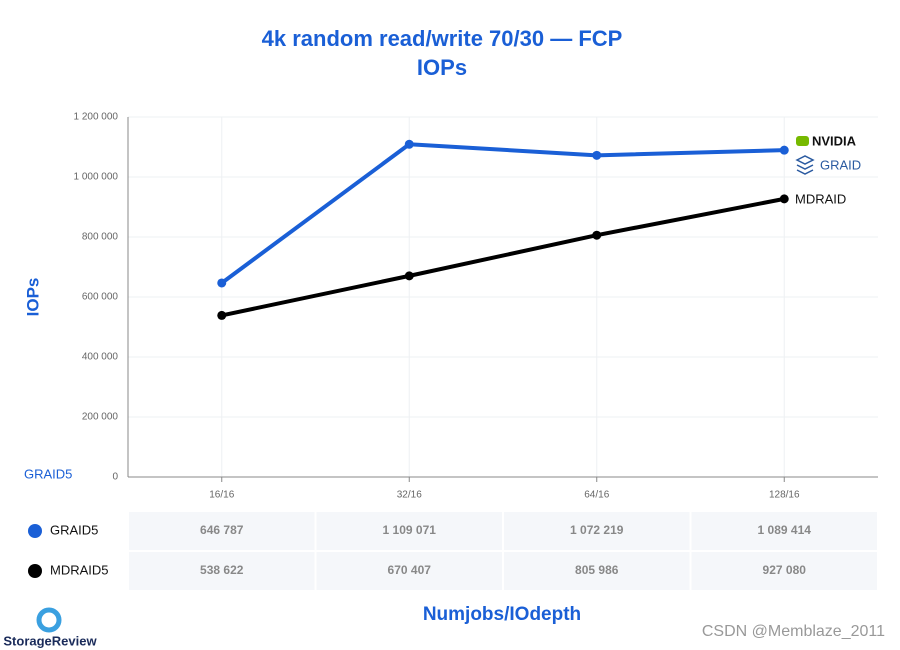 The height and width of the screenshot is (650, 900). Describe the element at coordinates (115, 477) in the screenshot. I see `y-tick-label: 0` at that location.